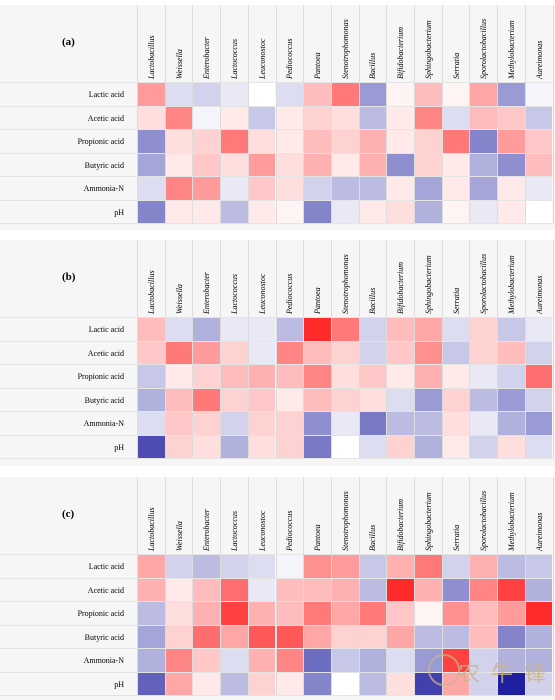 This screenshot has width=555, height=700. What do you see at coordinates (104, 165) in the screenshot?
I see `row-label: Butyric acid` at bounding box center [104, 165].